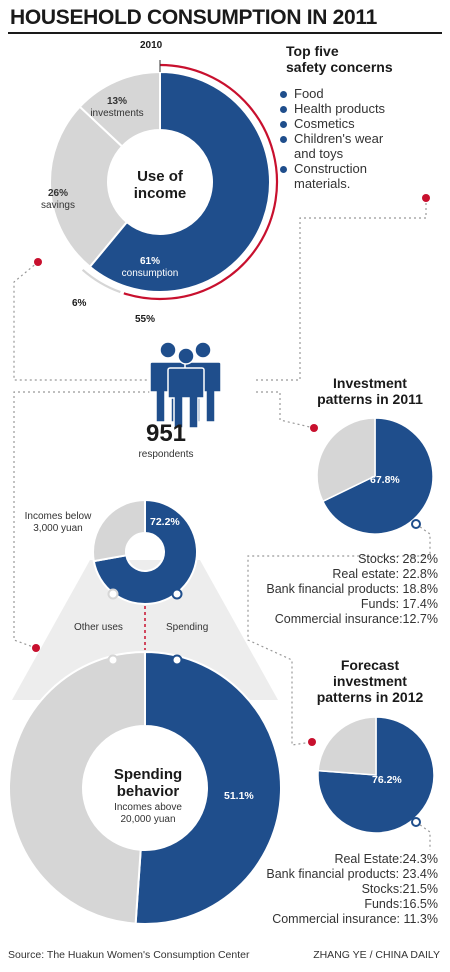 The height and width of the screenshot is (972, 450). What do you see at coordinates (166, 433) in the screenshot?
I see `respondents-number: 951` at bounding box center [166, 433].